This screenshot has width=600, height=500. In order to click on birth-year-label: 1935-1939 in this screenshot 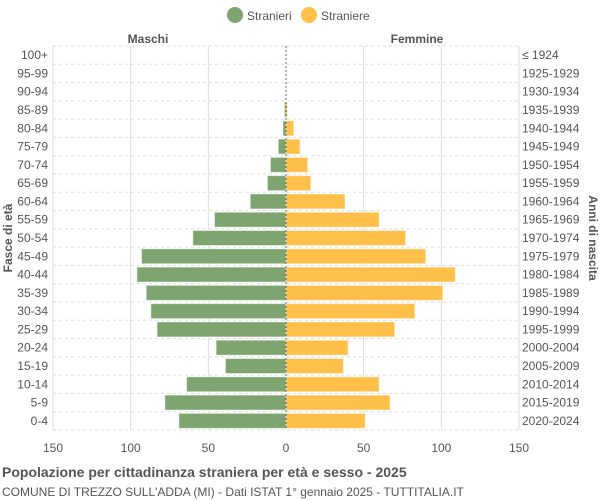, I will do `click(551, 110)`.